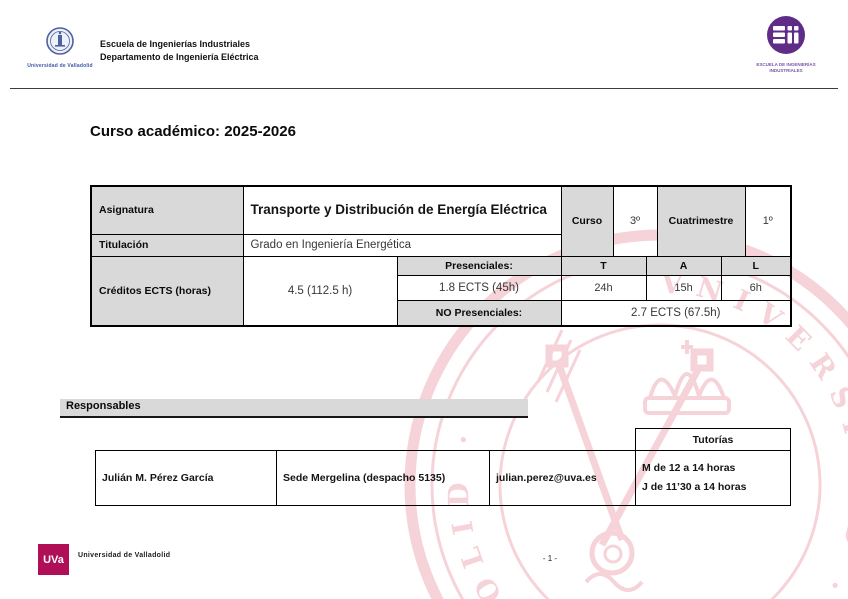 The height and width of the screenshot is (599, 848). Describe the element at coordinates (402, 245) in the screenshot. I see `titulacion-value: Grado en Ingeniería Energética` at that location.